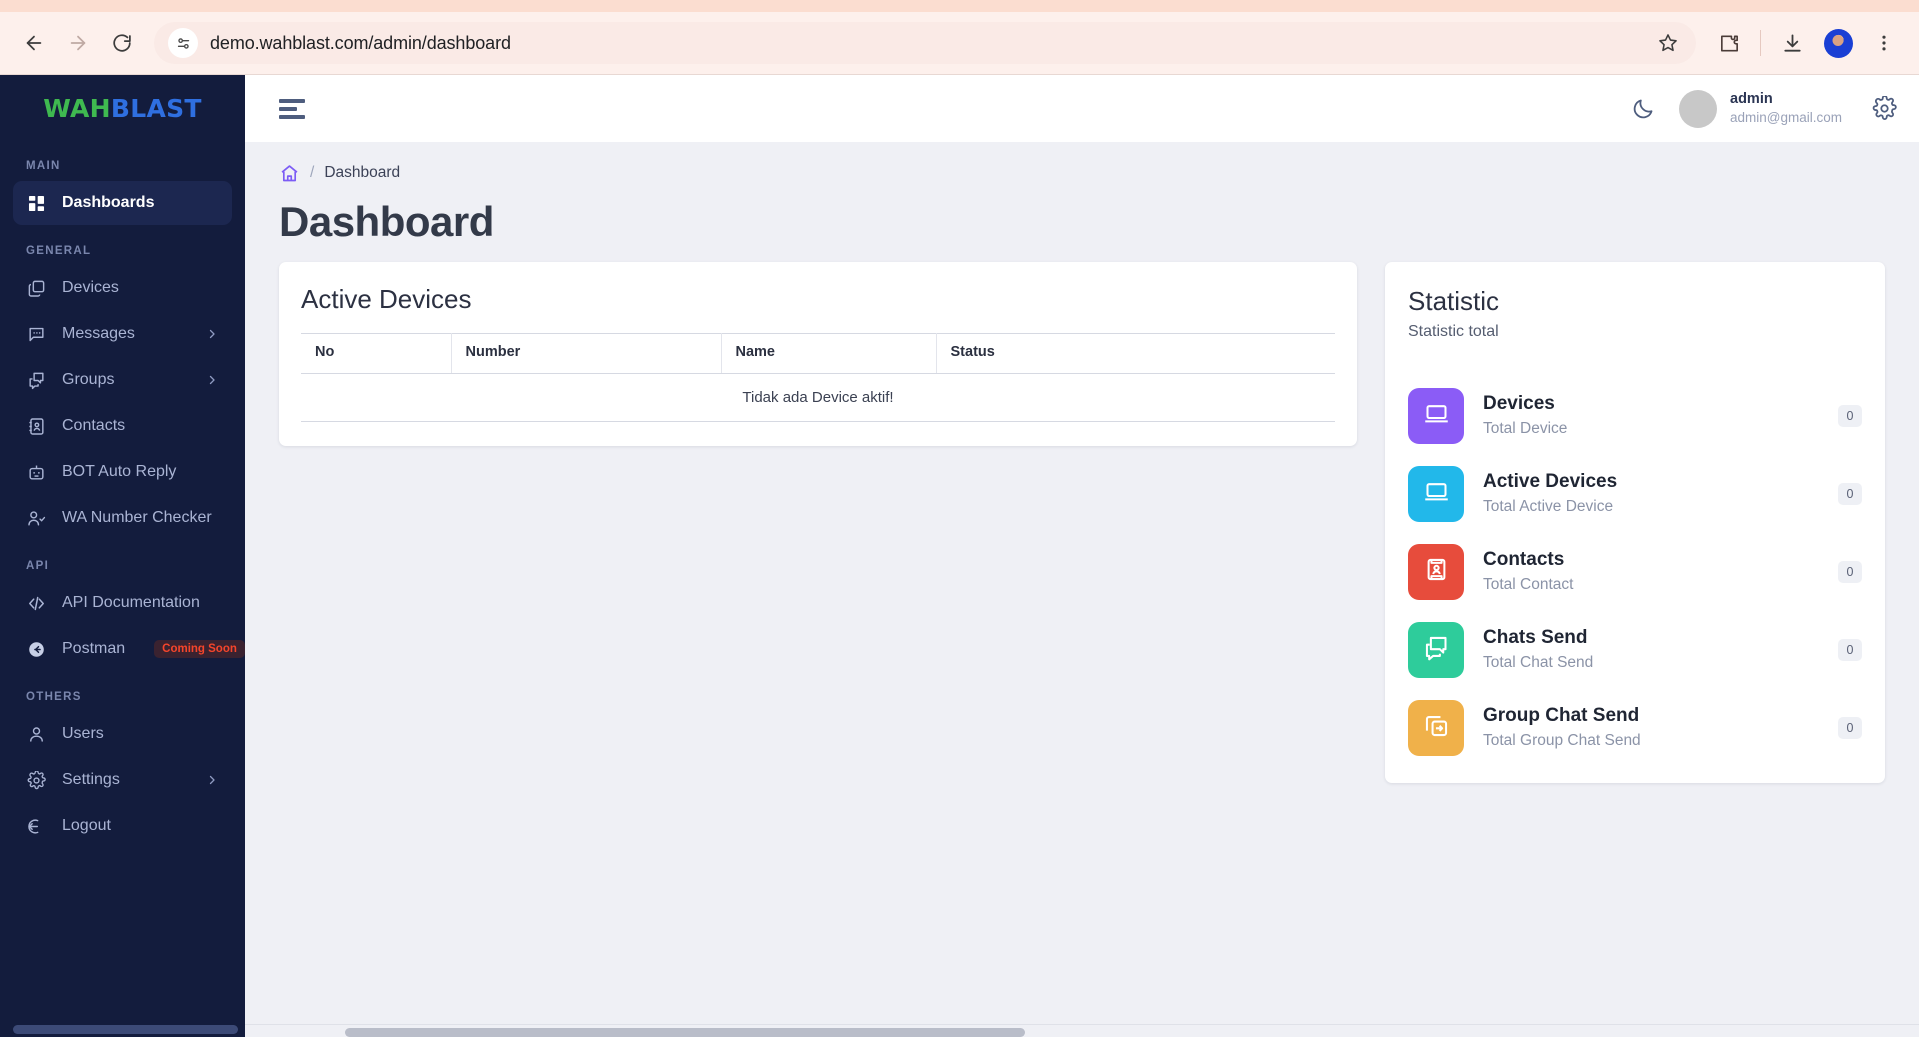  I want to click on chat-icon, so click(1436, 650).